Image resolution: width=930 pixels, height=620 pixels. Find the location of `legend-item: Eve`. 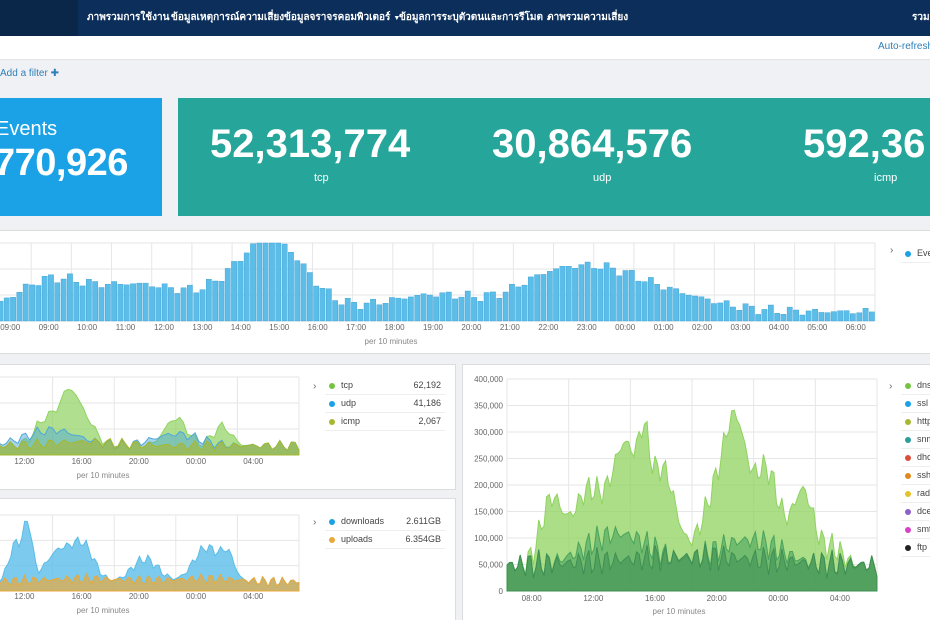

legend-item: Eve is located at coordinates (915, 254).